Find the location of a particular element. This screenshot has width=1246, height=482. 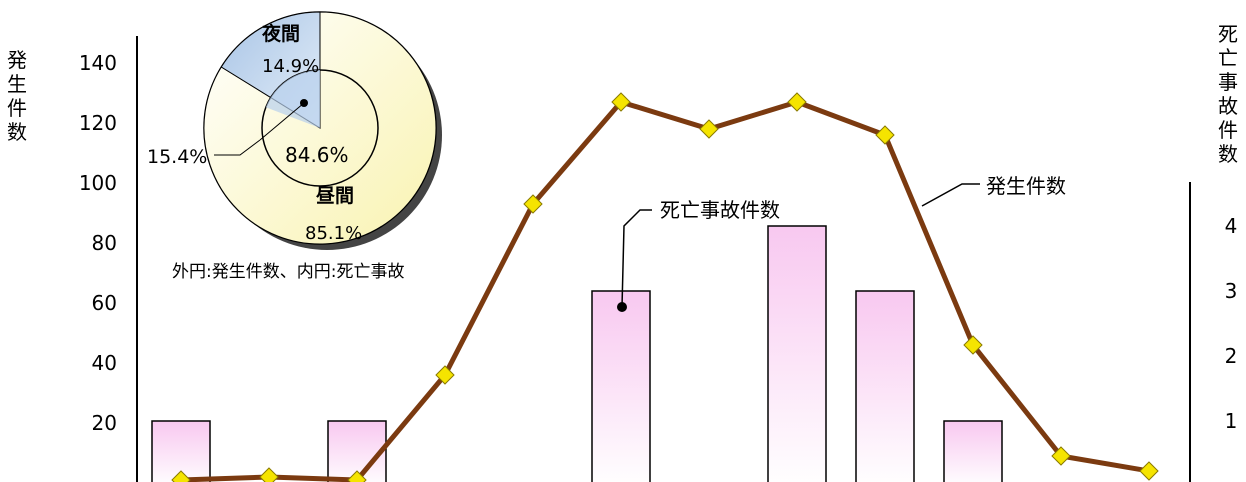

bar-callout-dot is located at coordinates (622, 307).